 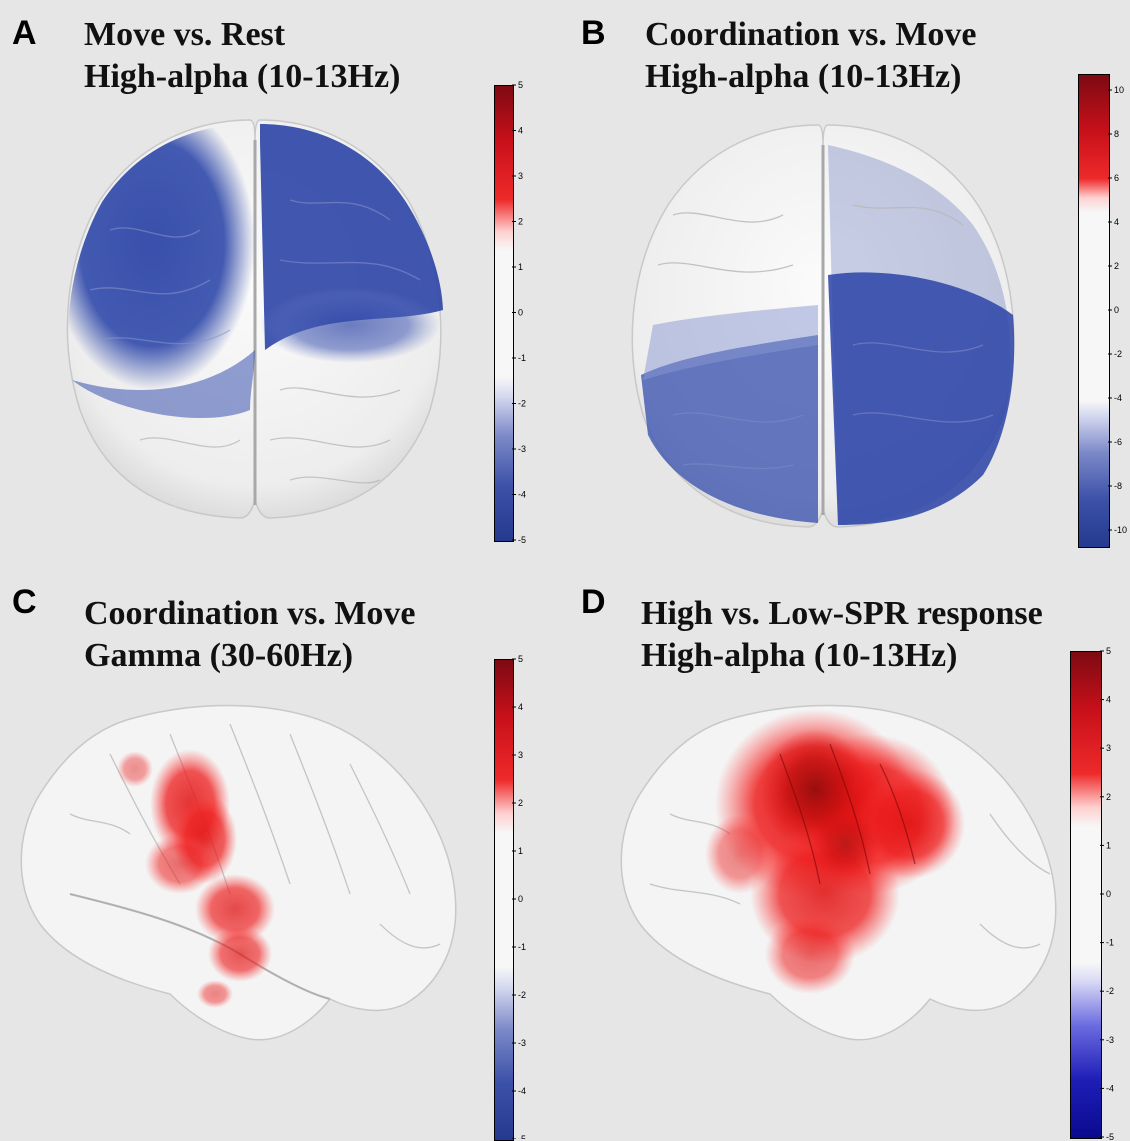 What do you see at coordinates (24, 602) in the screenshot?
I see `panel-letter: C` at bounding box center [24, 602].